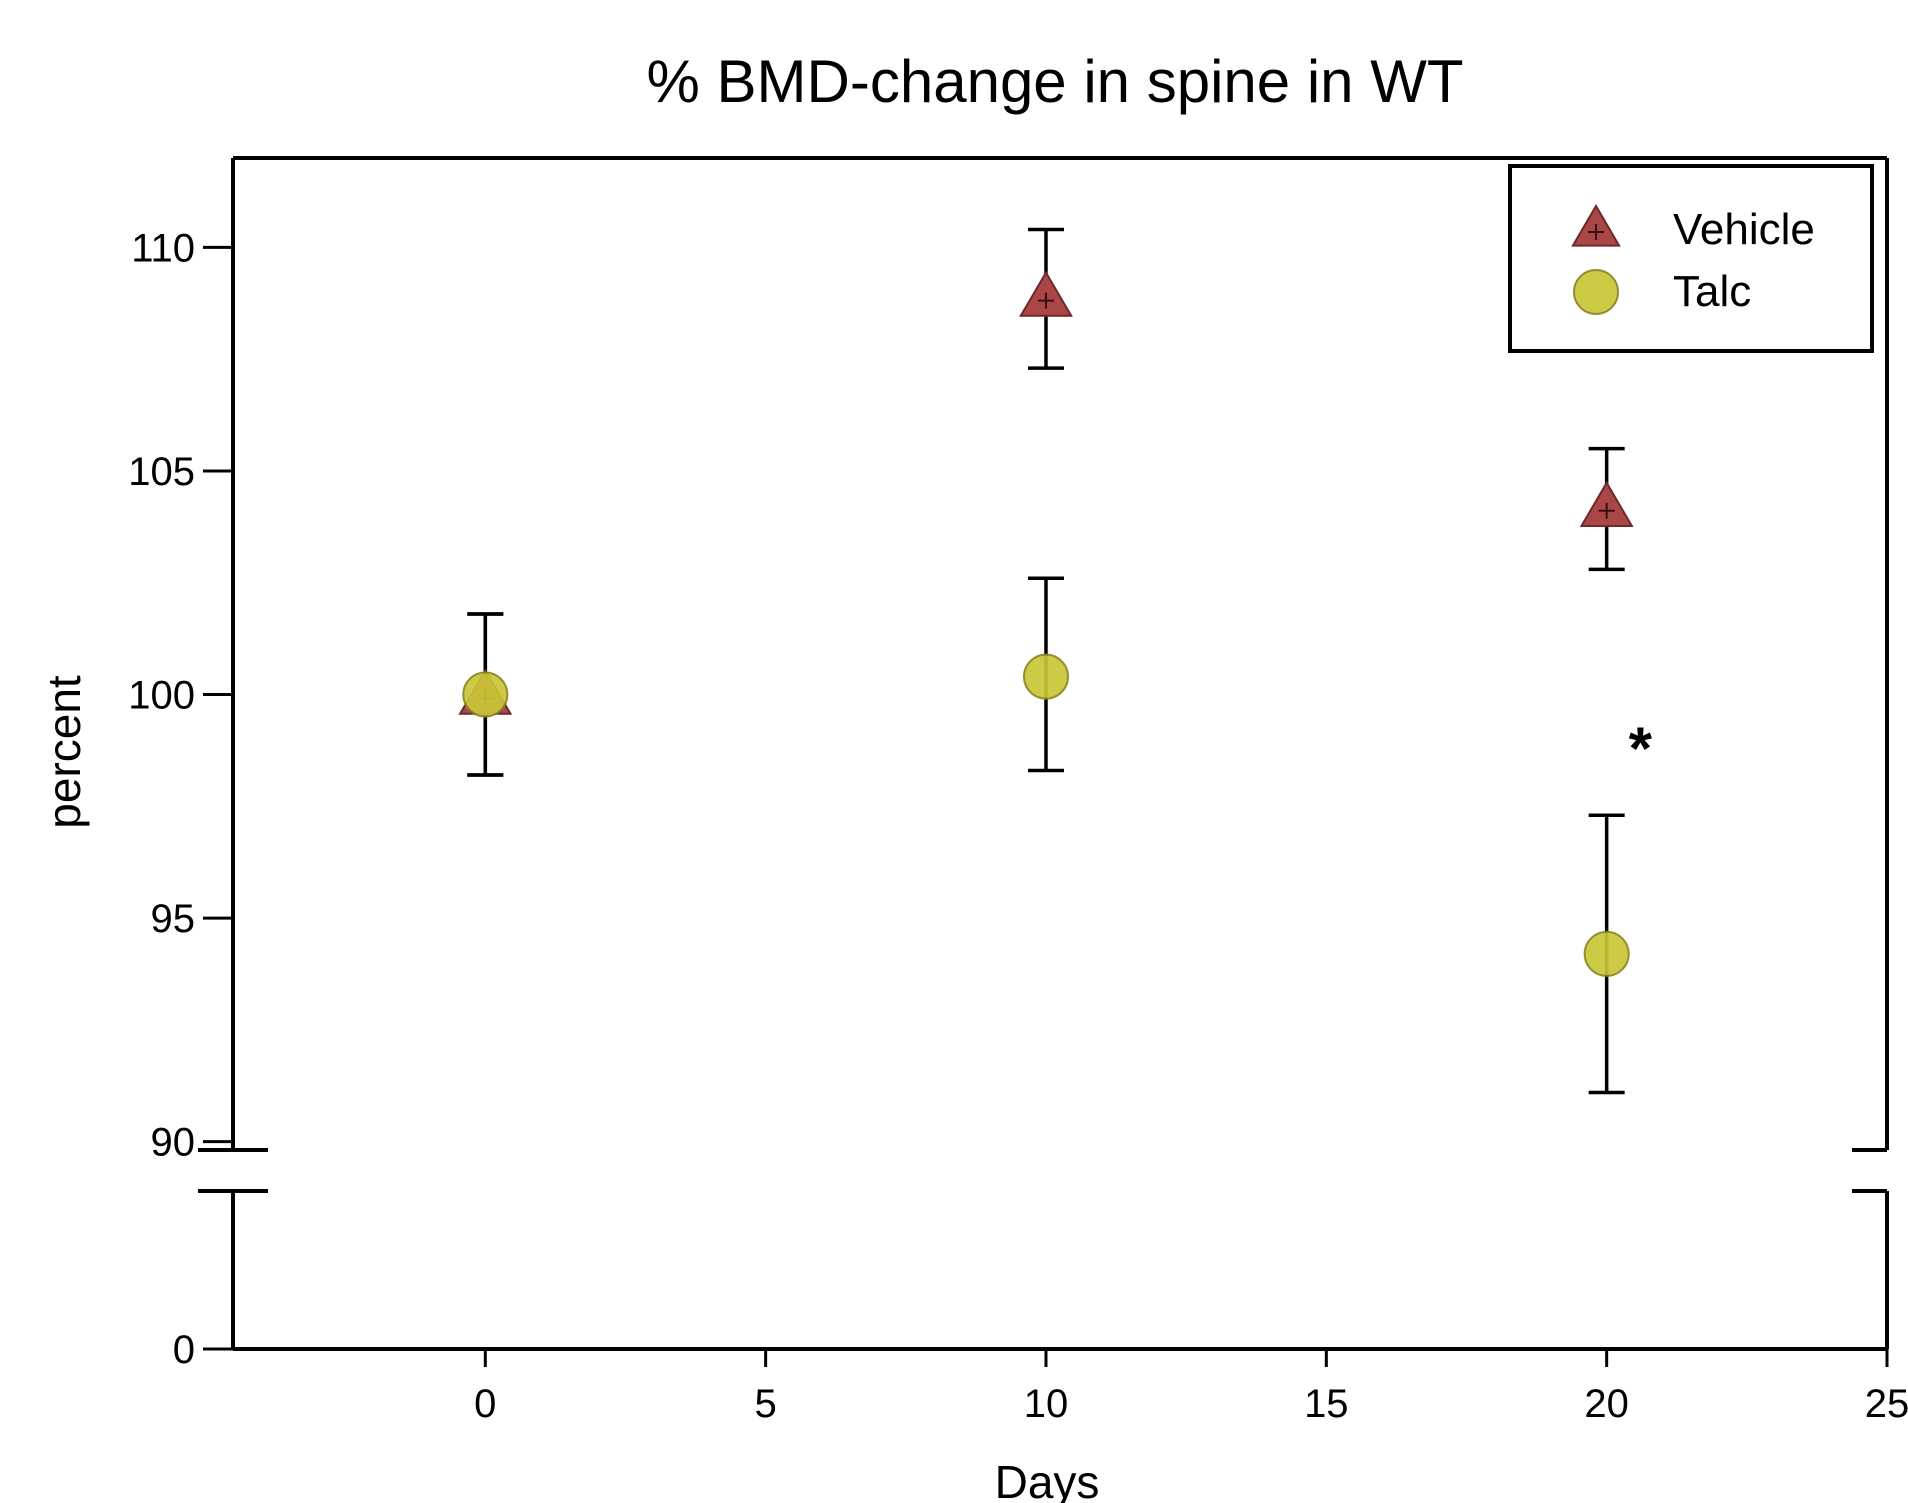 This screenshot has height=1503, width=1908. Describe the element at coordinates (1744, 229) in the screenshot. I see `legend-label-vehicle: Vehicle` at that location.